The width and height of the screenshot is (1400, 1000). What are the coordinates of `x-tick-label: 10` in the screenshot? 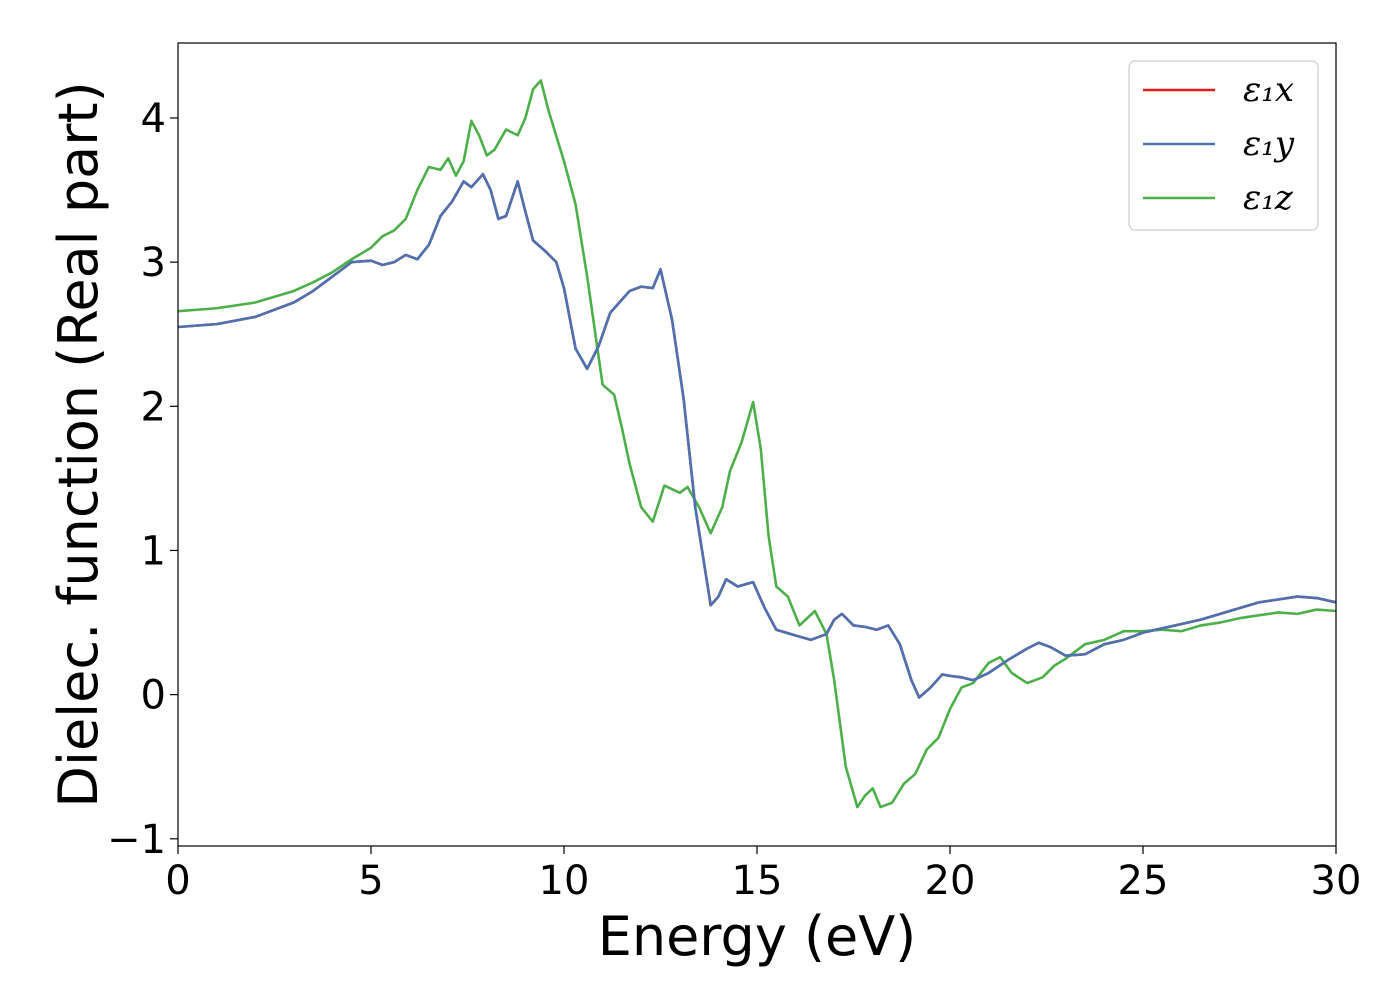 It's located at (564, 881).